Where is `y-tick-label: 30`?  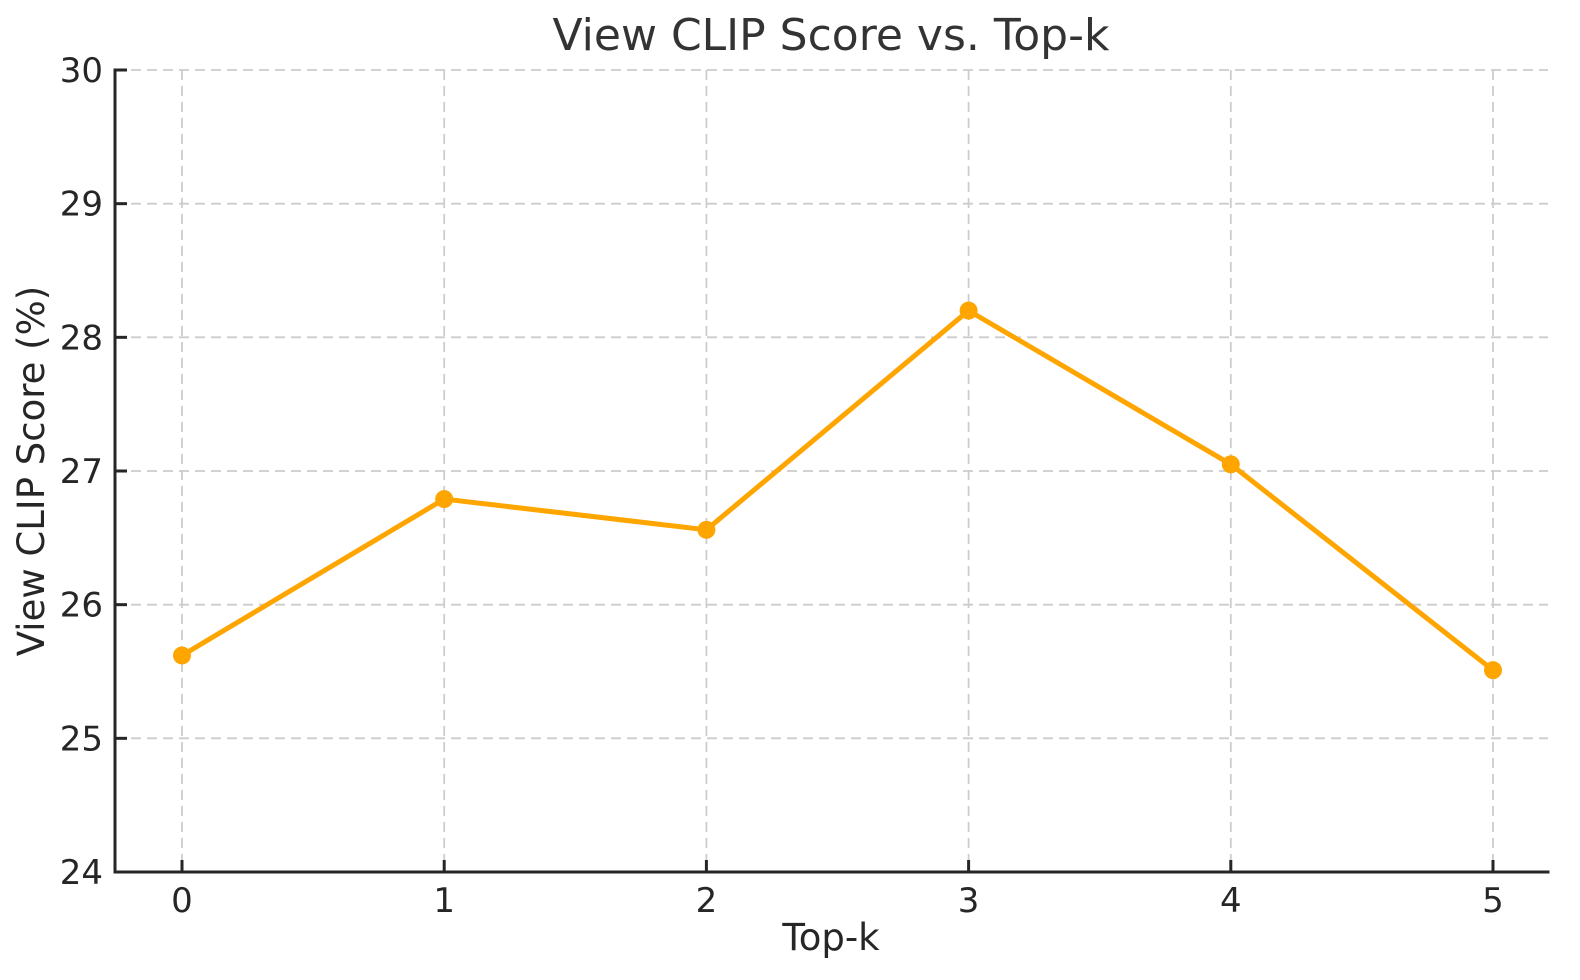
y-tick-label: 30 is located at coordinates (81, 71).